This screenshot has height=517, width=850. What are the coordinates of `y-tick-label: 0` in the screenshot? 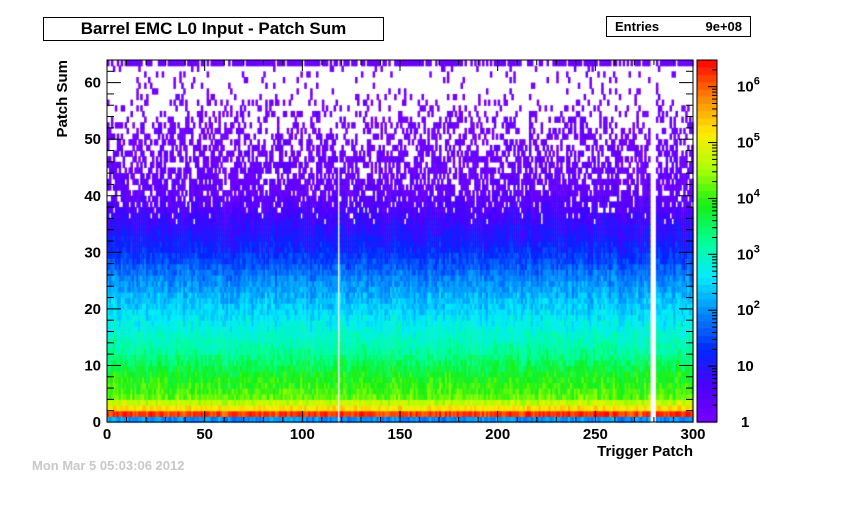 It's located at (97, 422).